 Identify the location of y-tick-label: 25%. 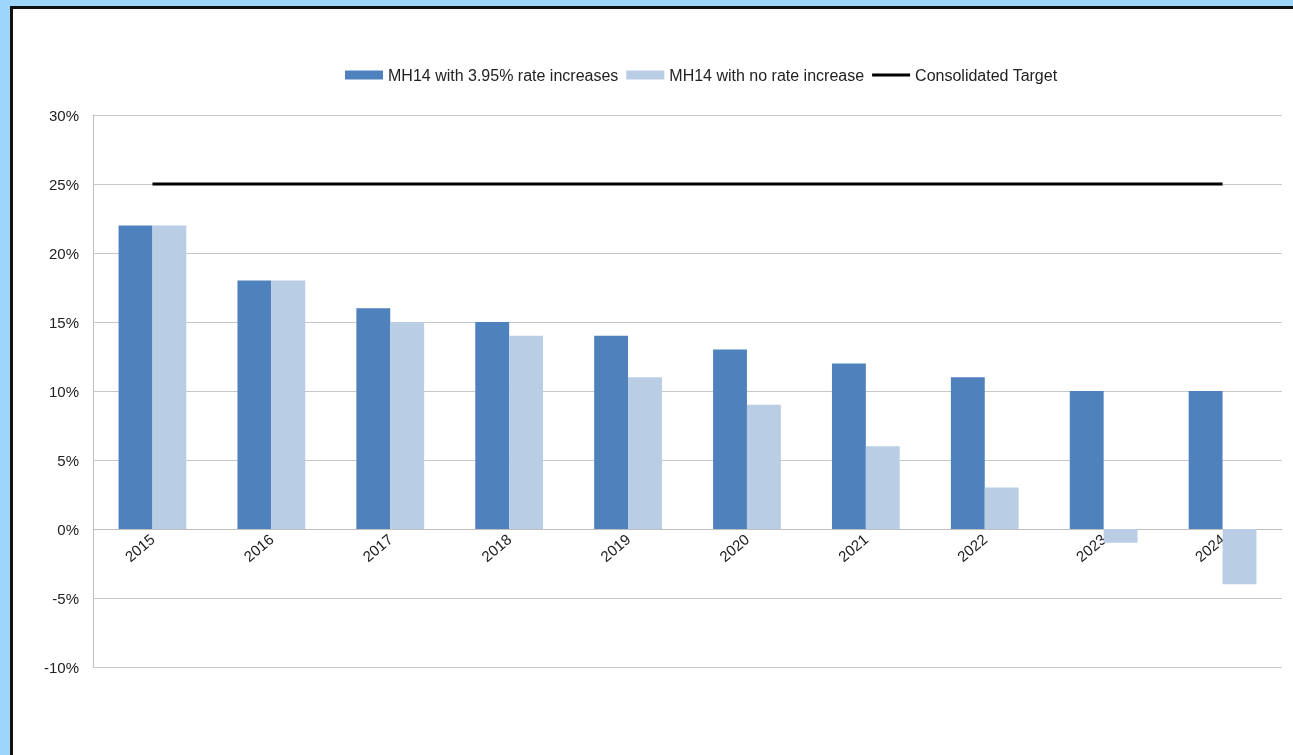
(63, 184).